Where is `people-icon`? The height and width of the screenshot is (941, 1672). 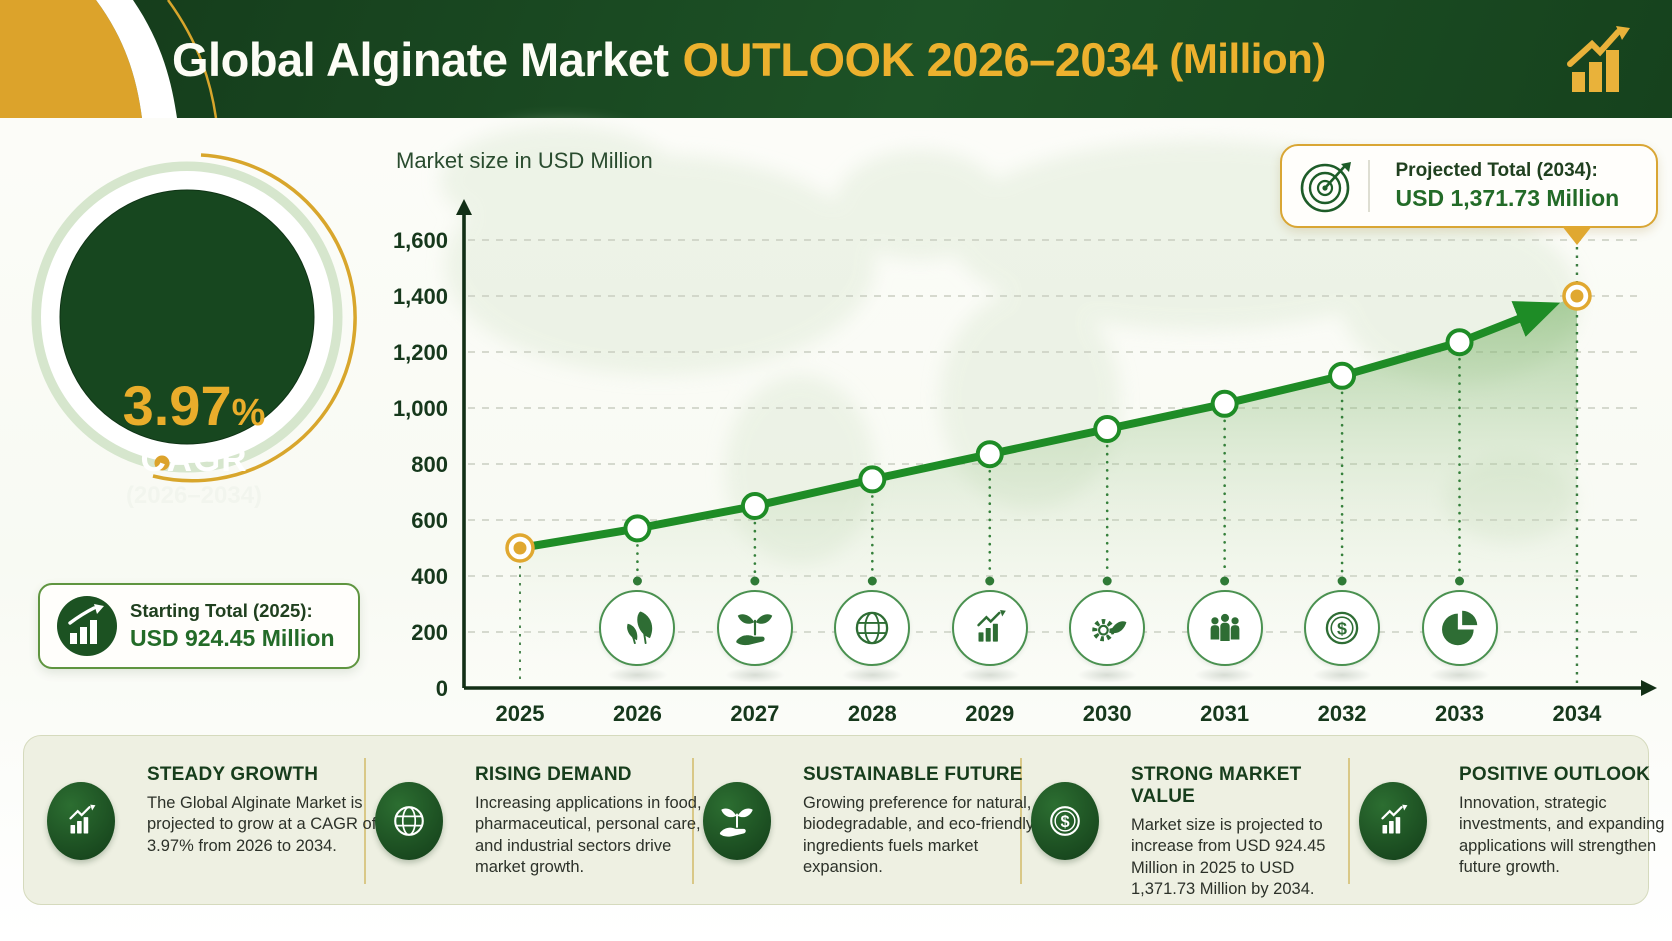 people-icon is located at coordinates (1225, 628).